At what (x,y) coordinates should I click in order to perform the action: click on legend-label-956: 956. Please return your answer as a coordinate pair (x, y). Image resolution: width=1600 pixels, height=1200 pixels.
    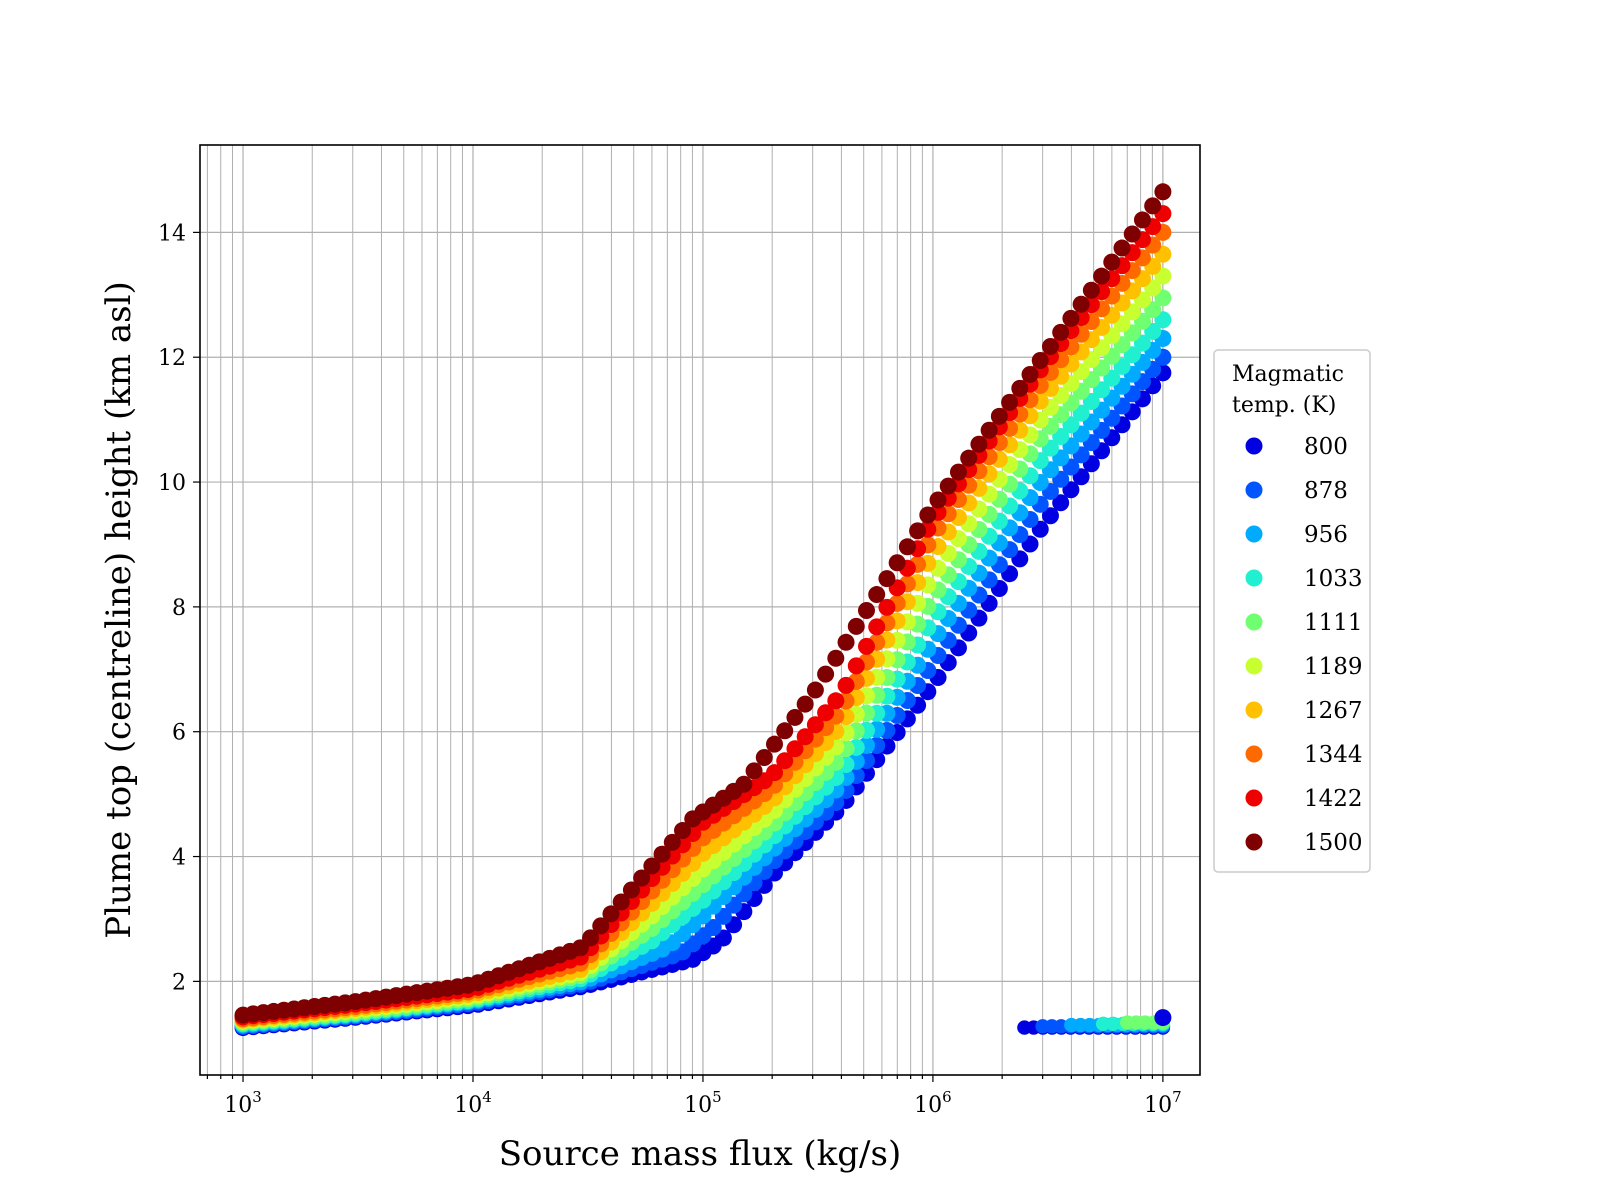
    Looking at the image, I should click on (1326, 535).